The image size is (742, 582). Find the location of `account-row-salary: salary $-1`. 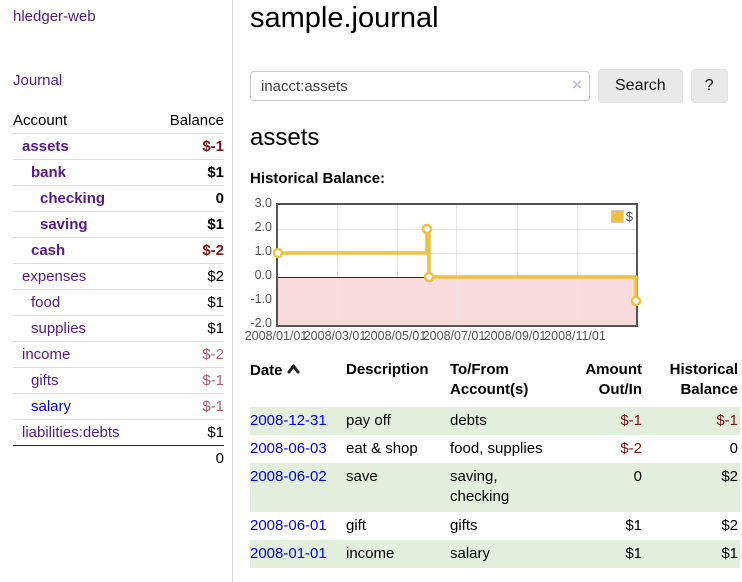

account-row-salary: salary $-1 is located at coordinates (118, 406).